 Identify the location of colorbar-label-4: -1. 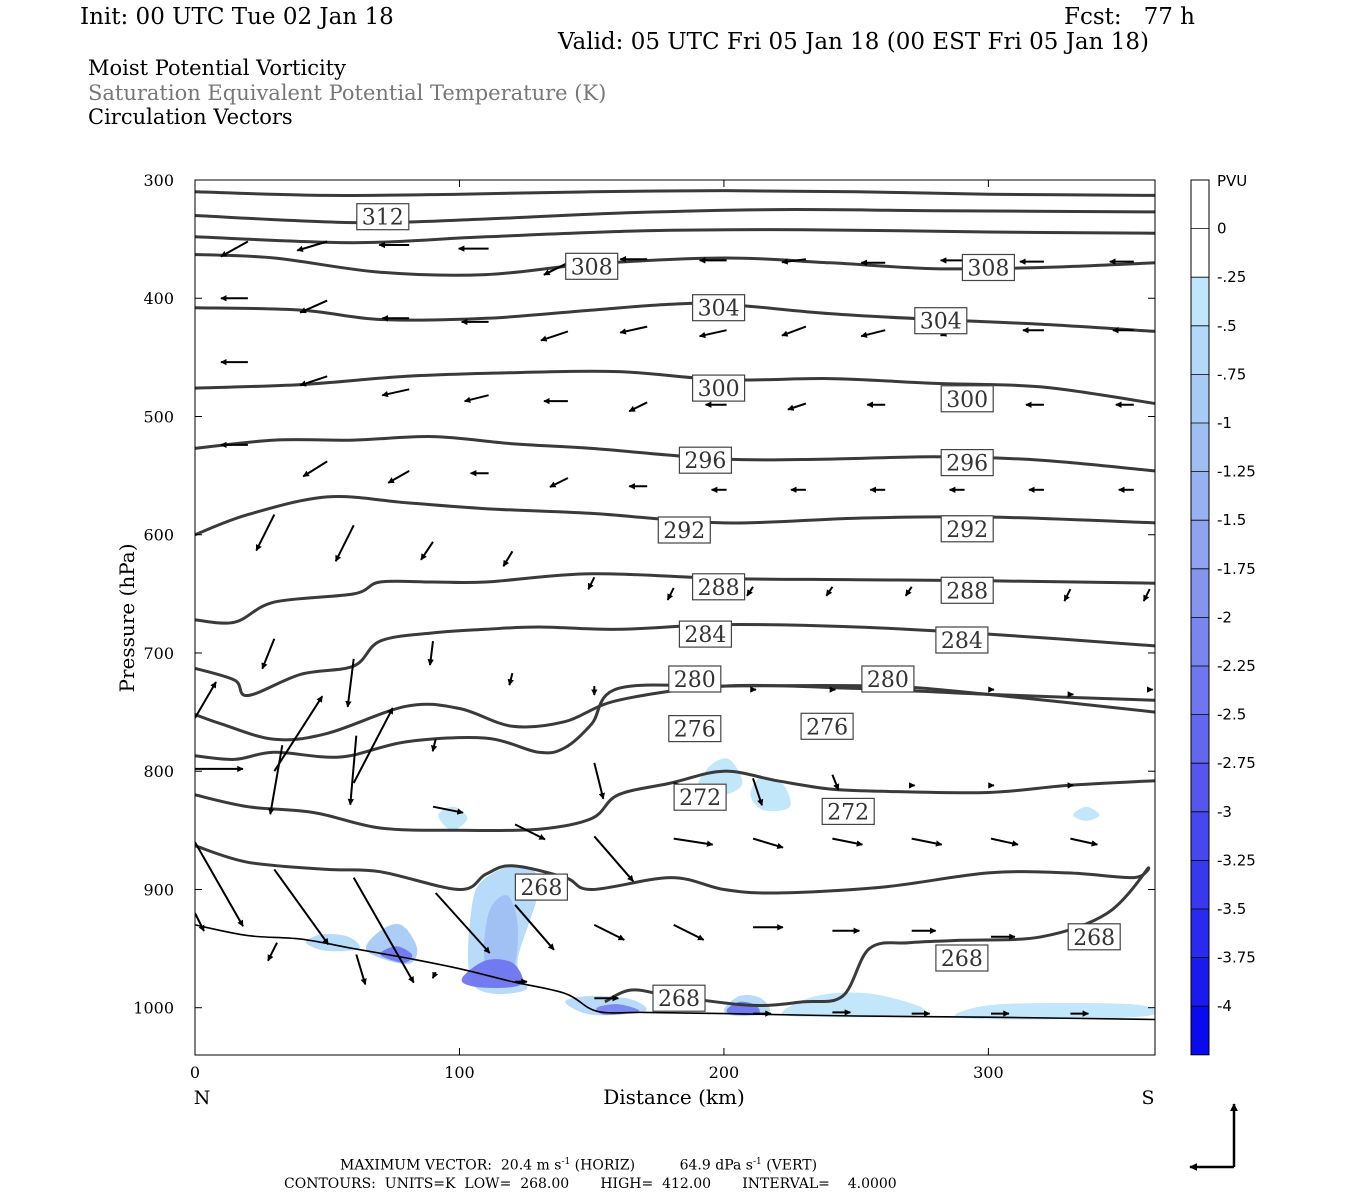
(1224, 423).